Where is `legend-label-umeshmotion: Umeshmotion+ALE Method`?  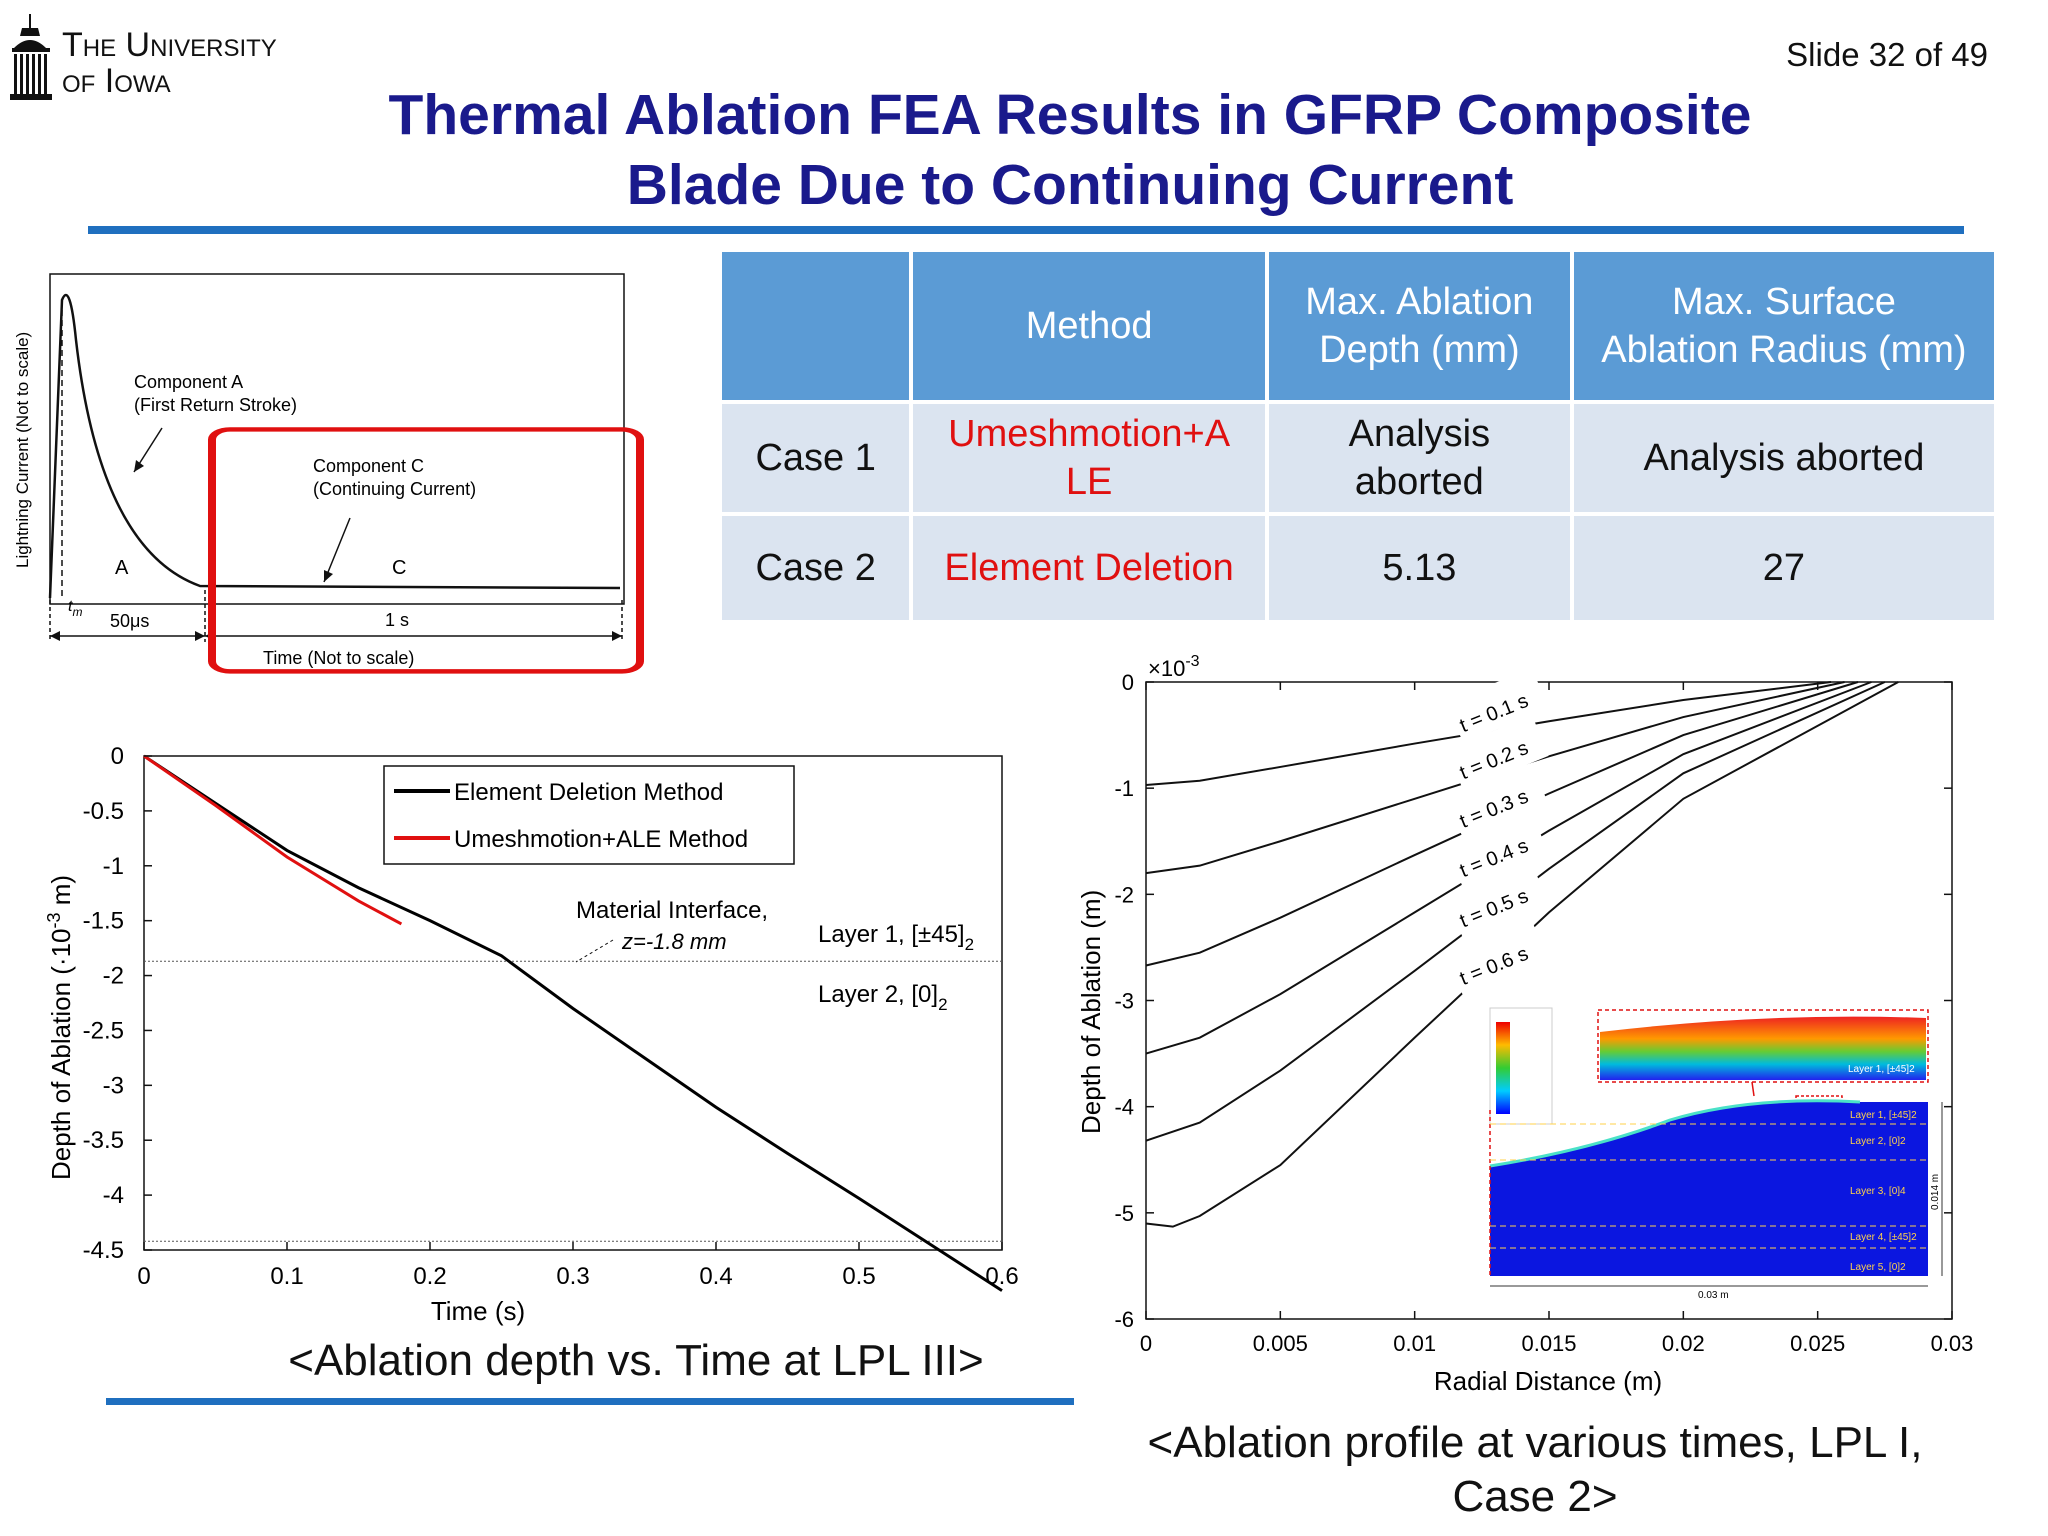 legend-label-umeshmotion: Umeshmotion+ALE Method is located at coordinates (601, 839).